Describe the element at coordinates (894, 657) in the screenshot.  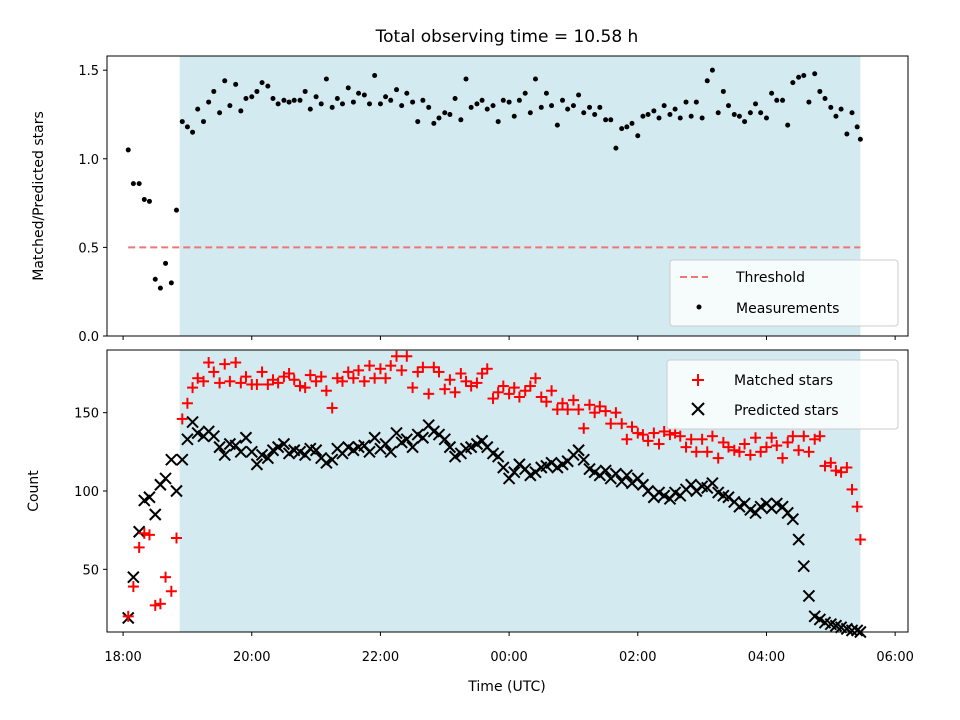
I see `xtick-label: 06:00` at that location.